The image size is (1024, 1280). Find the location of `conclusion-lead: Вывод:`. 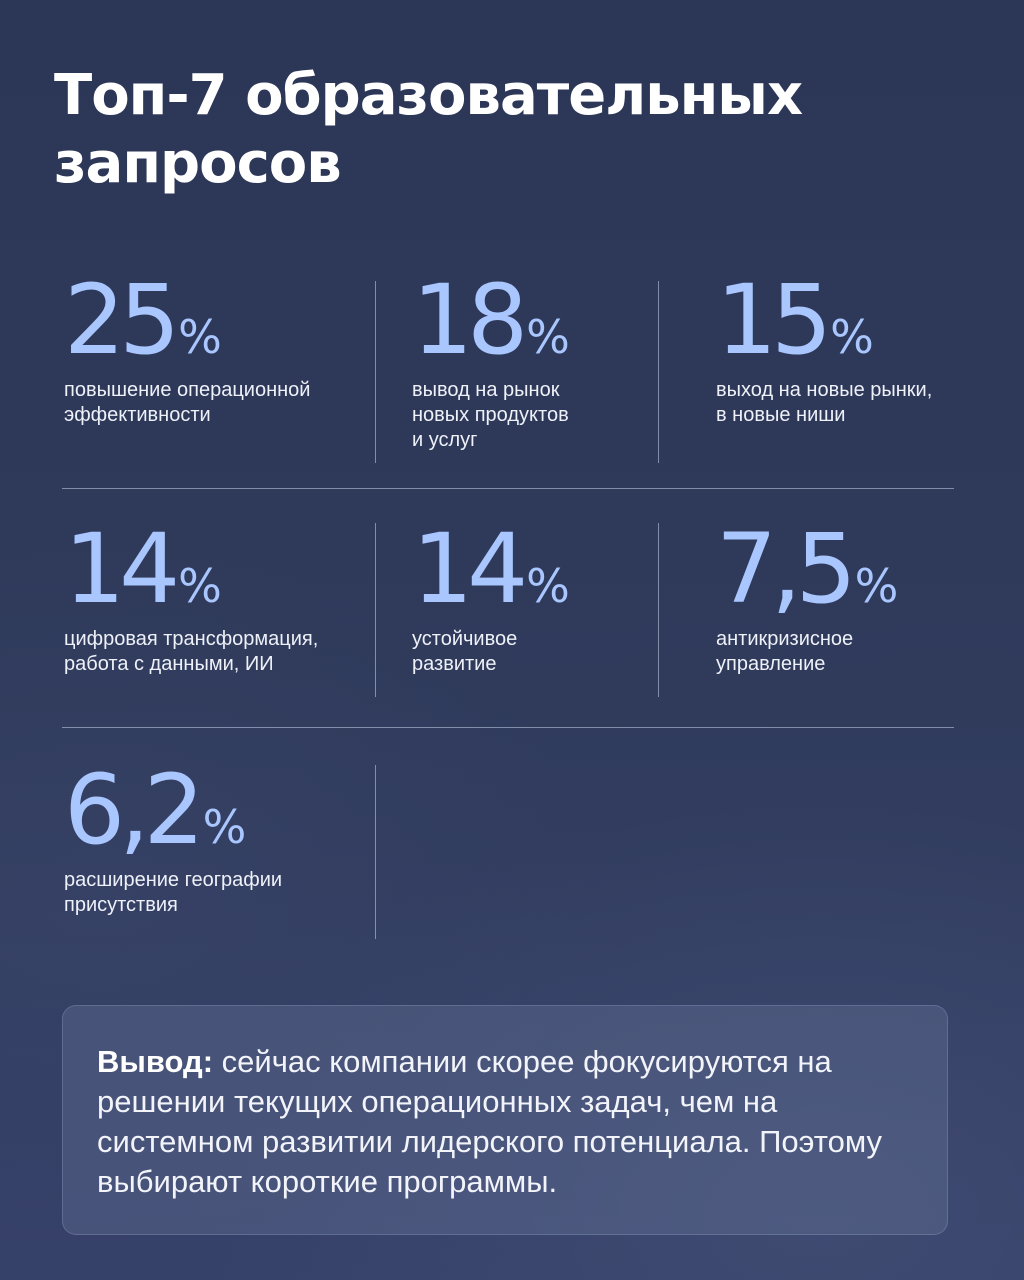

conclusion-lead: Вывод: is located at coordinates (155, 1061).